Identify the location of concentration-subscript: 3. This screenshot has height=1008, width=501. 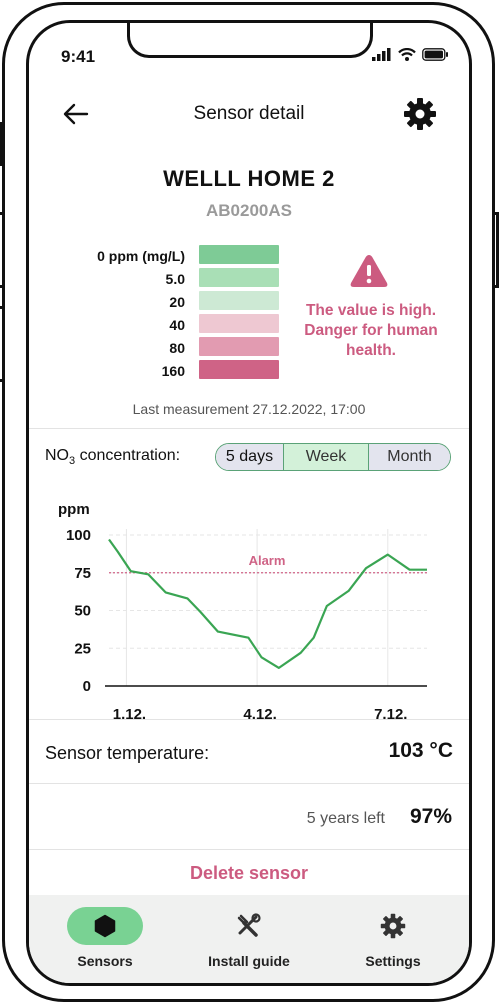
(72, 461).